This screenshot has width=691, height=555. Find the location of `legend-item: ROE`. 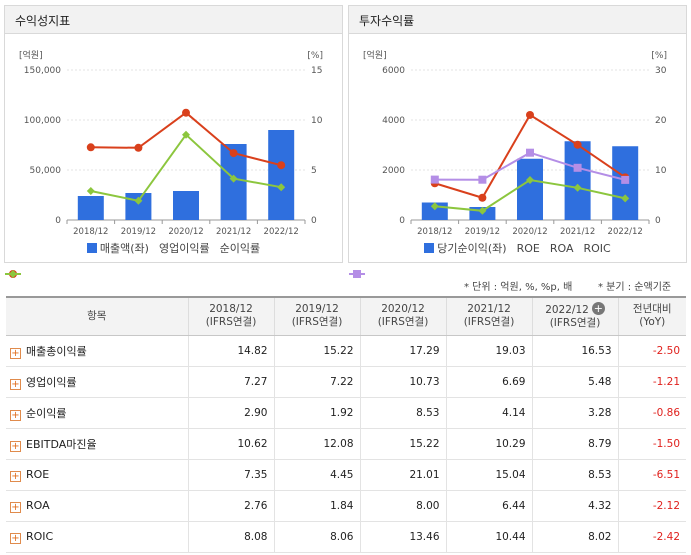

legend-item: ROE is located at coordinates (444, 260).